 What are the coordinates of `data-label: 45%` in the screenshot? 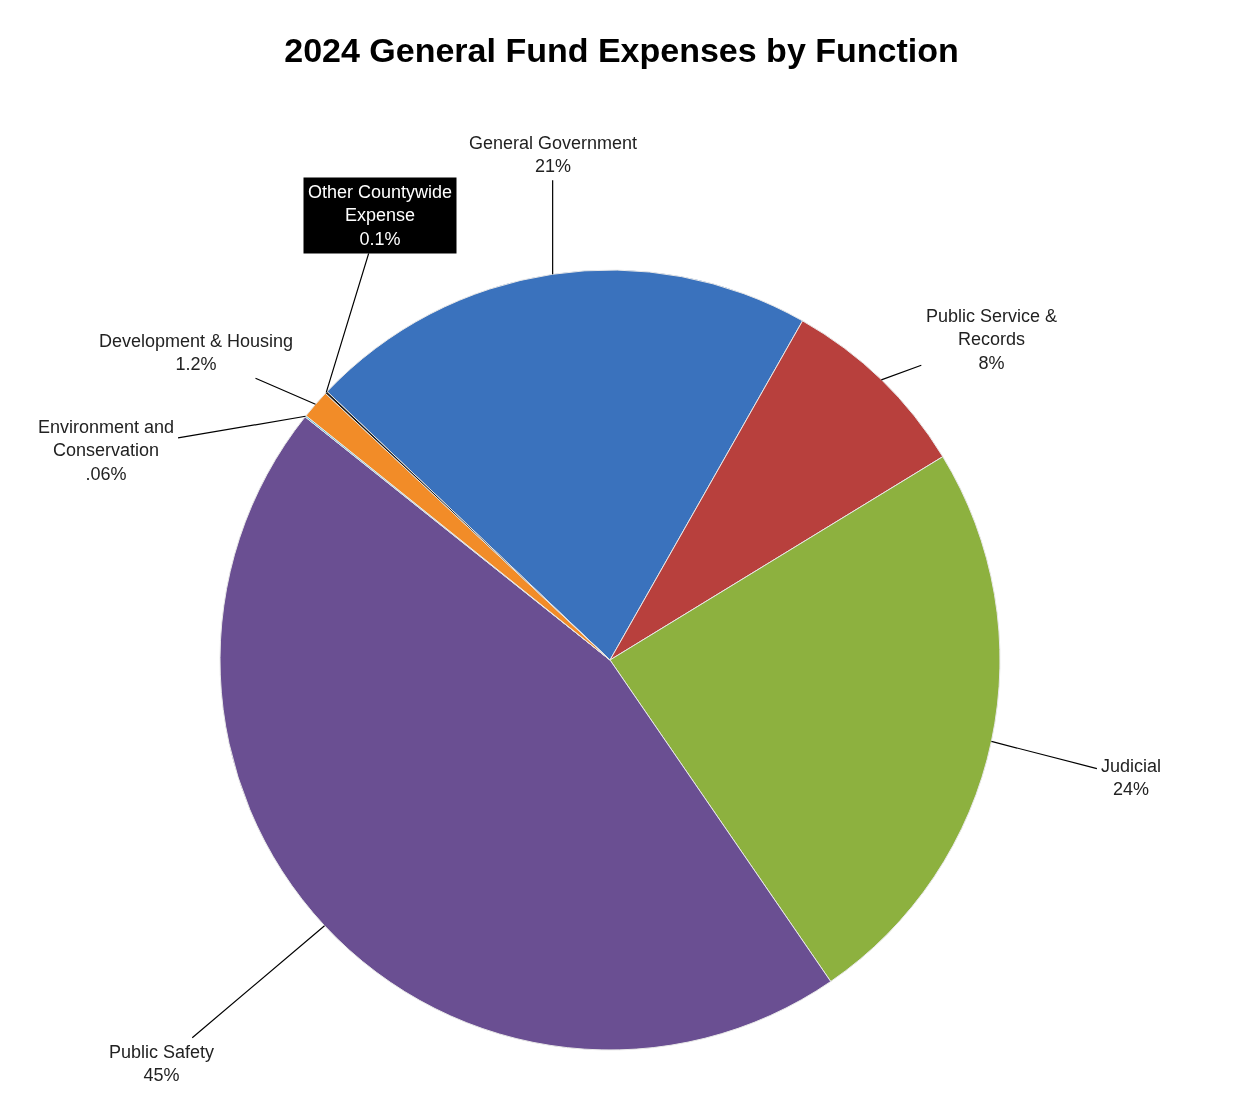 It's located at (161, 1075).